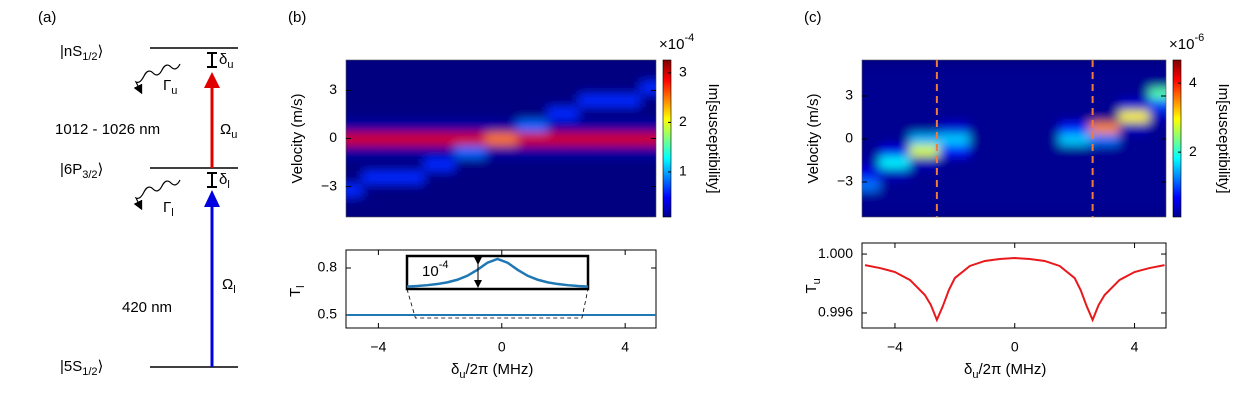 Image resolution: width=1256 pixels, height=407 pixels. Describe the element at coordinates (817, 281) in the screenshot. I see `y-axis-label-part: u` at that location.